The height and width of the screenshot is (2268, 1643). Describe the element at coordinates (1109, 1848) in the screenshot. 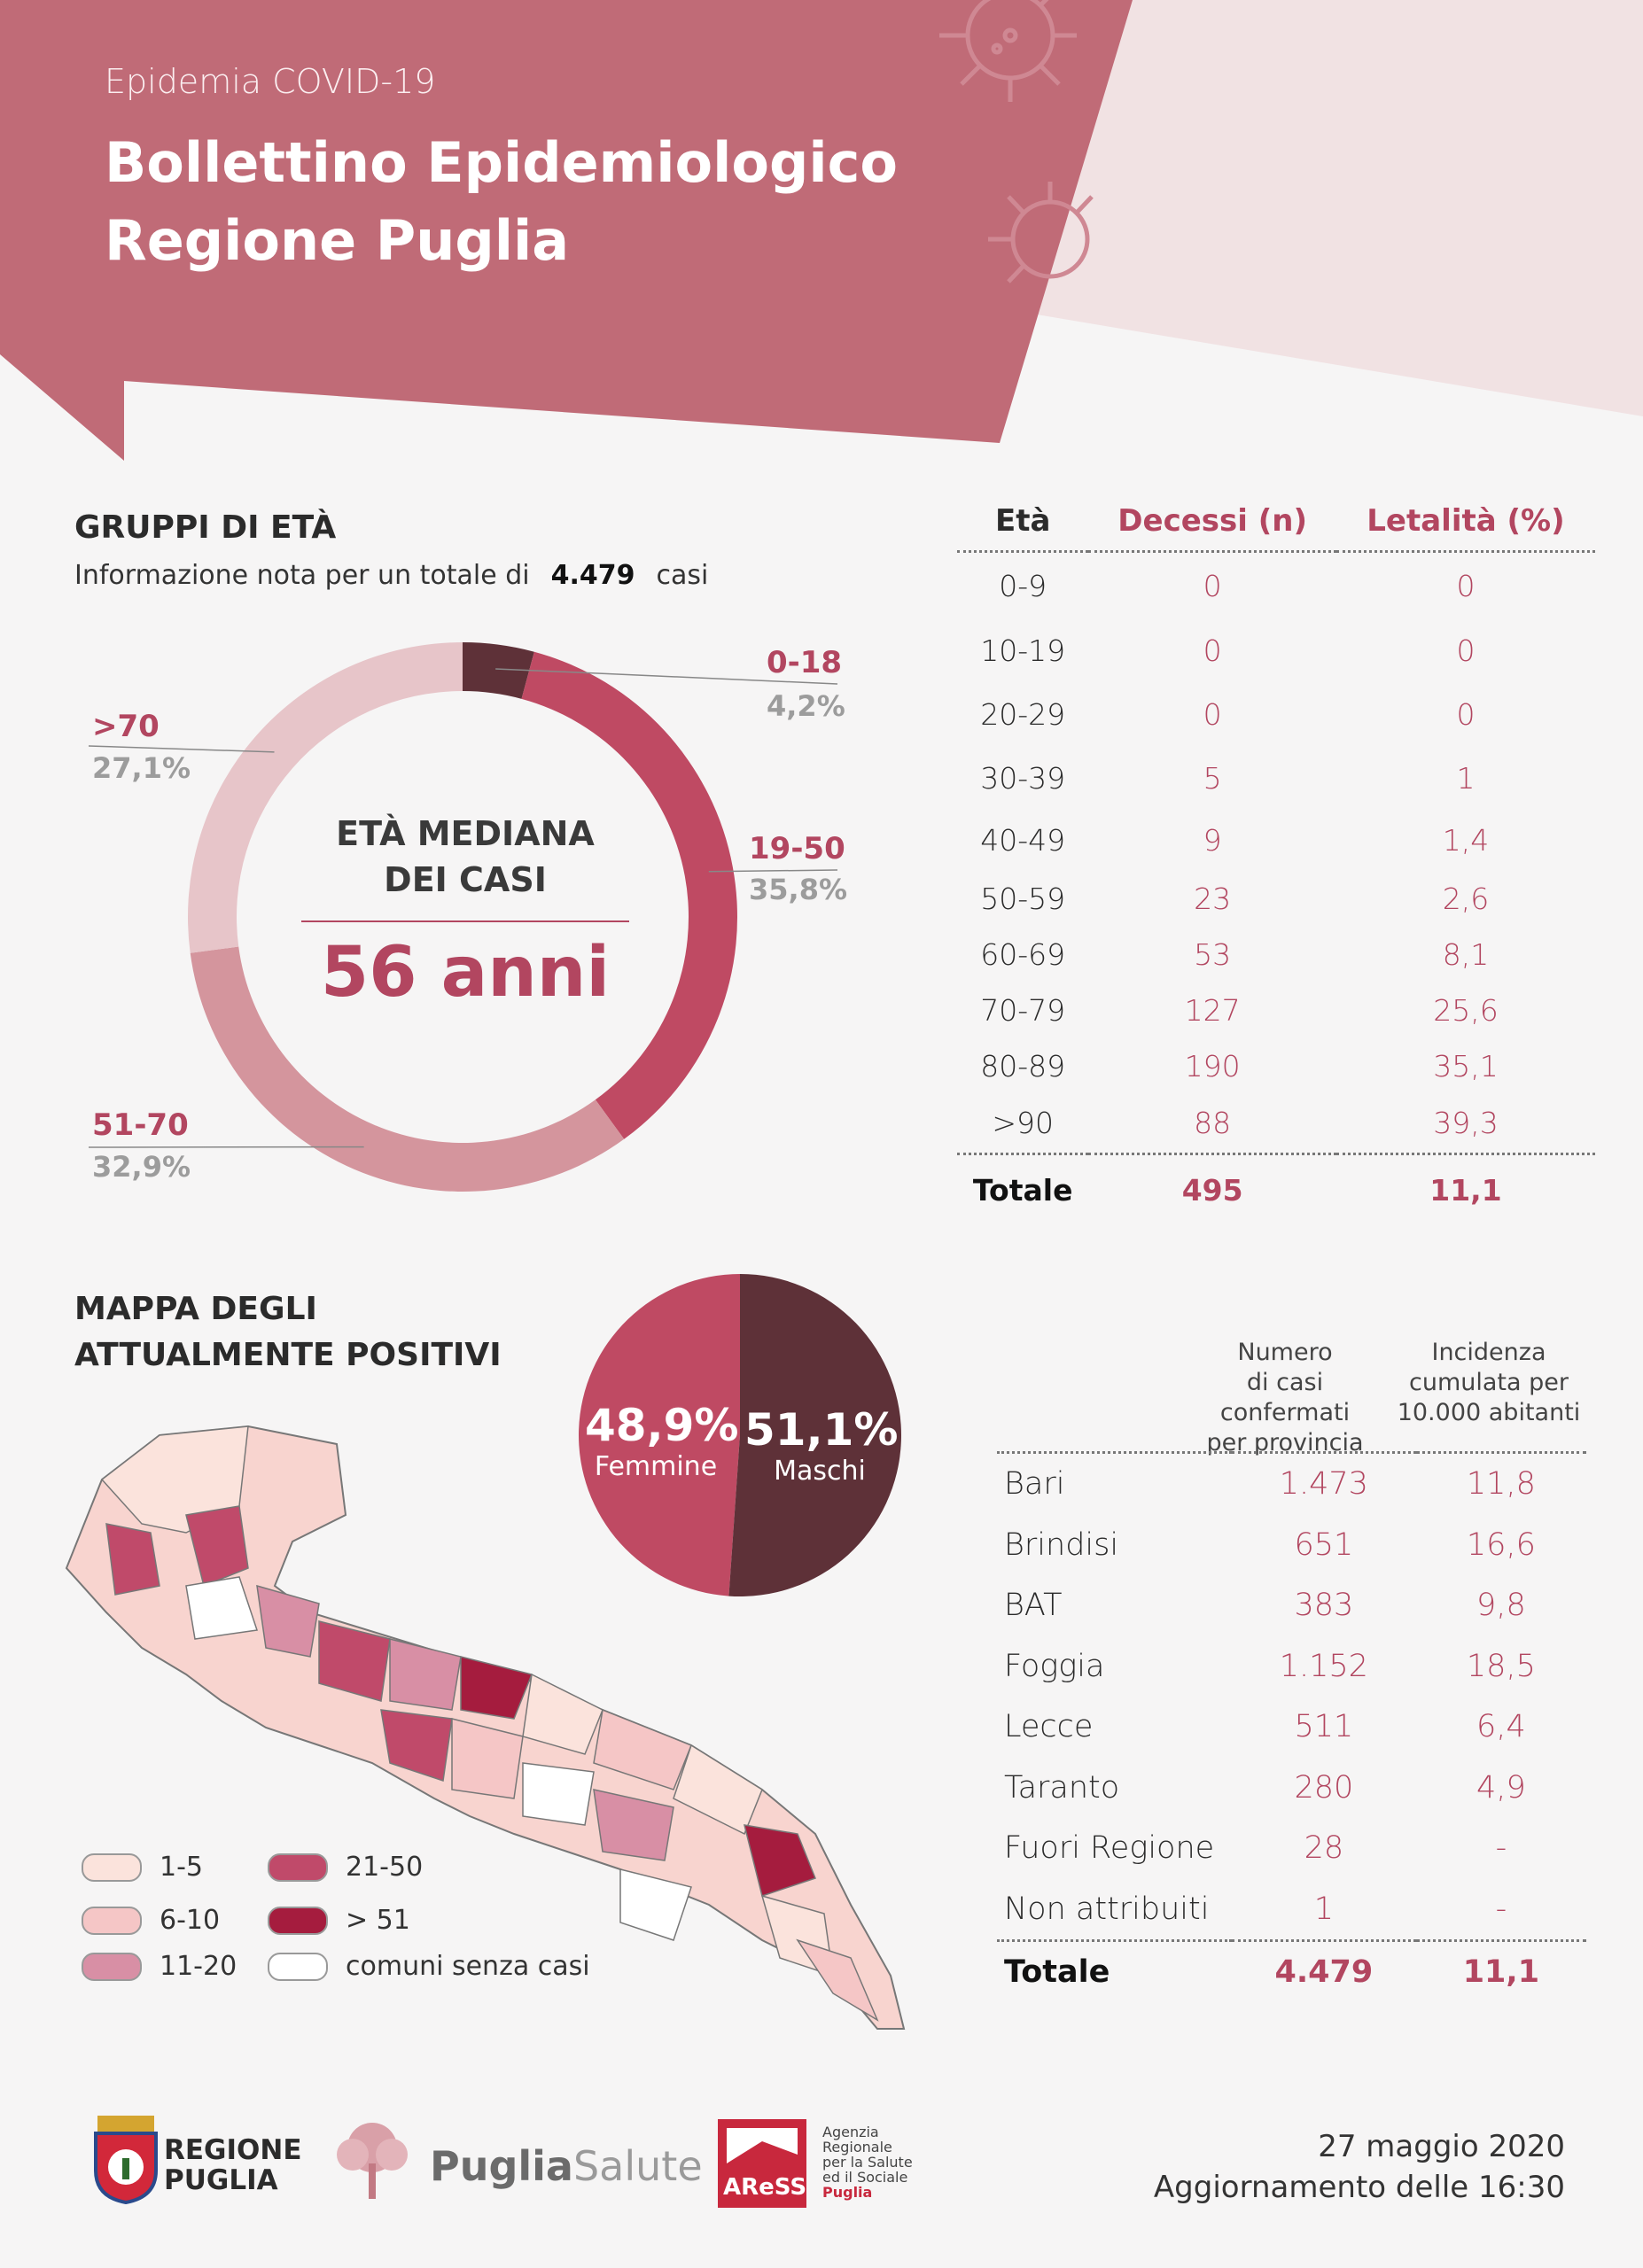

I see `province-name: Fuori Regione` at that location.